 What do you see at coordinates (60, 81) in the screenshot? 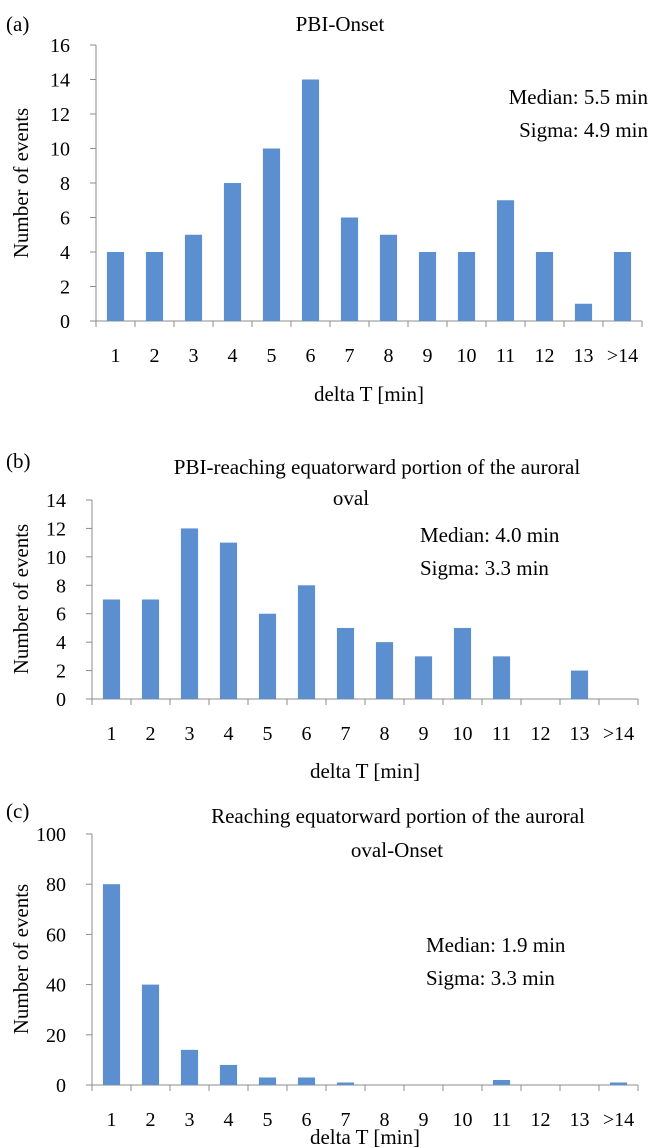
I see `y-tick-label: 14` at bounding box center [60, 81].